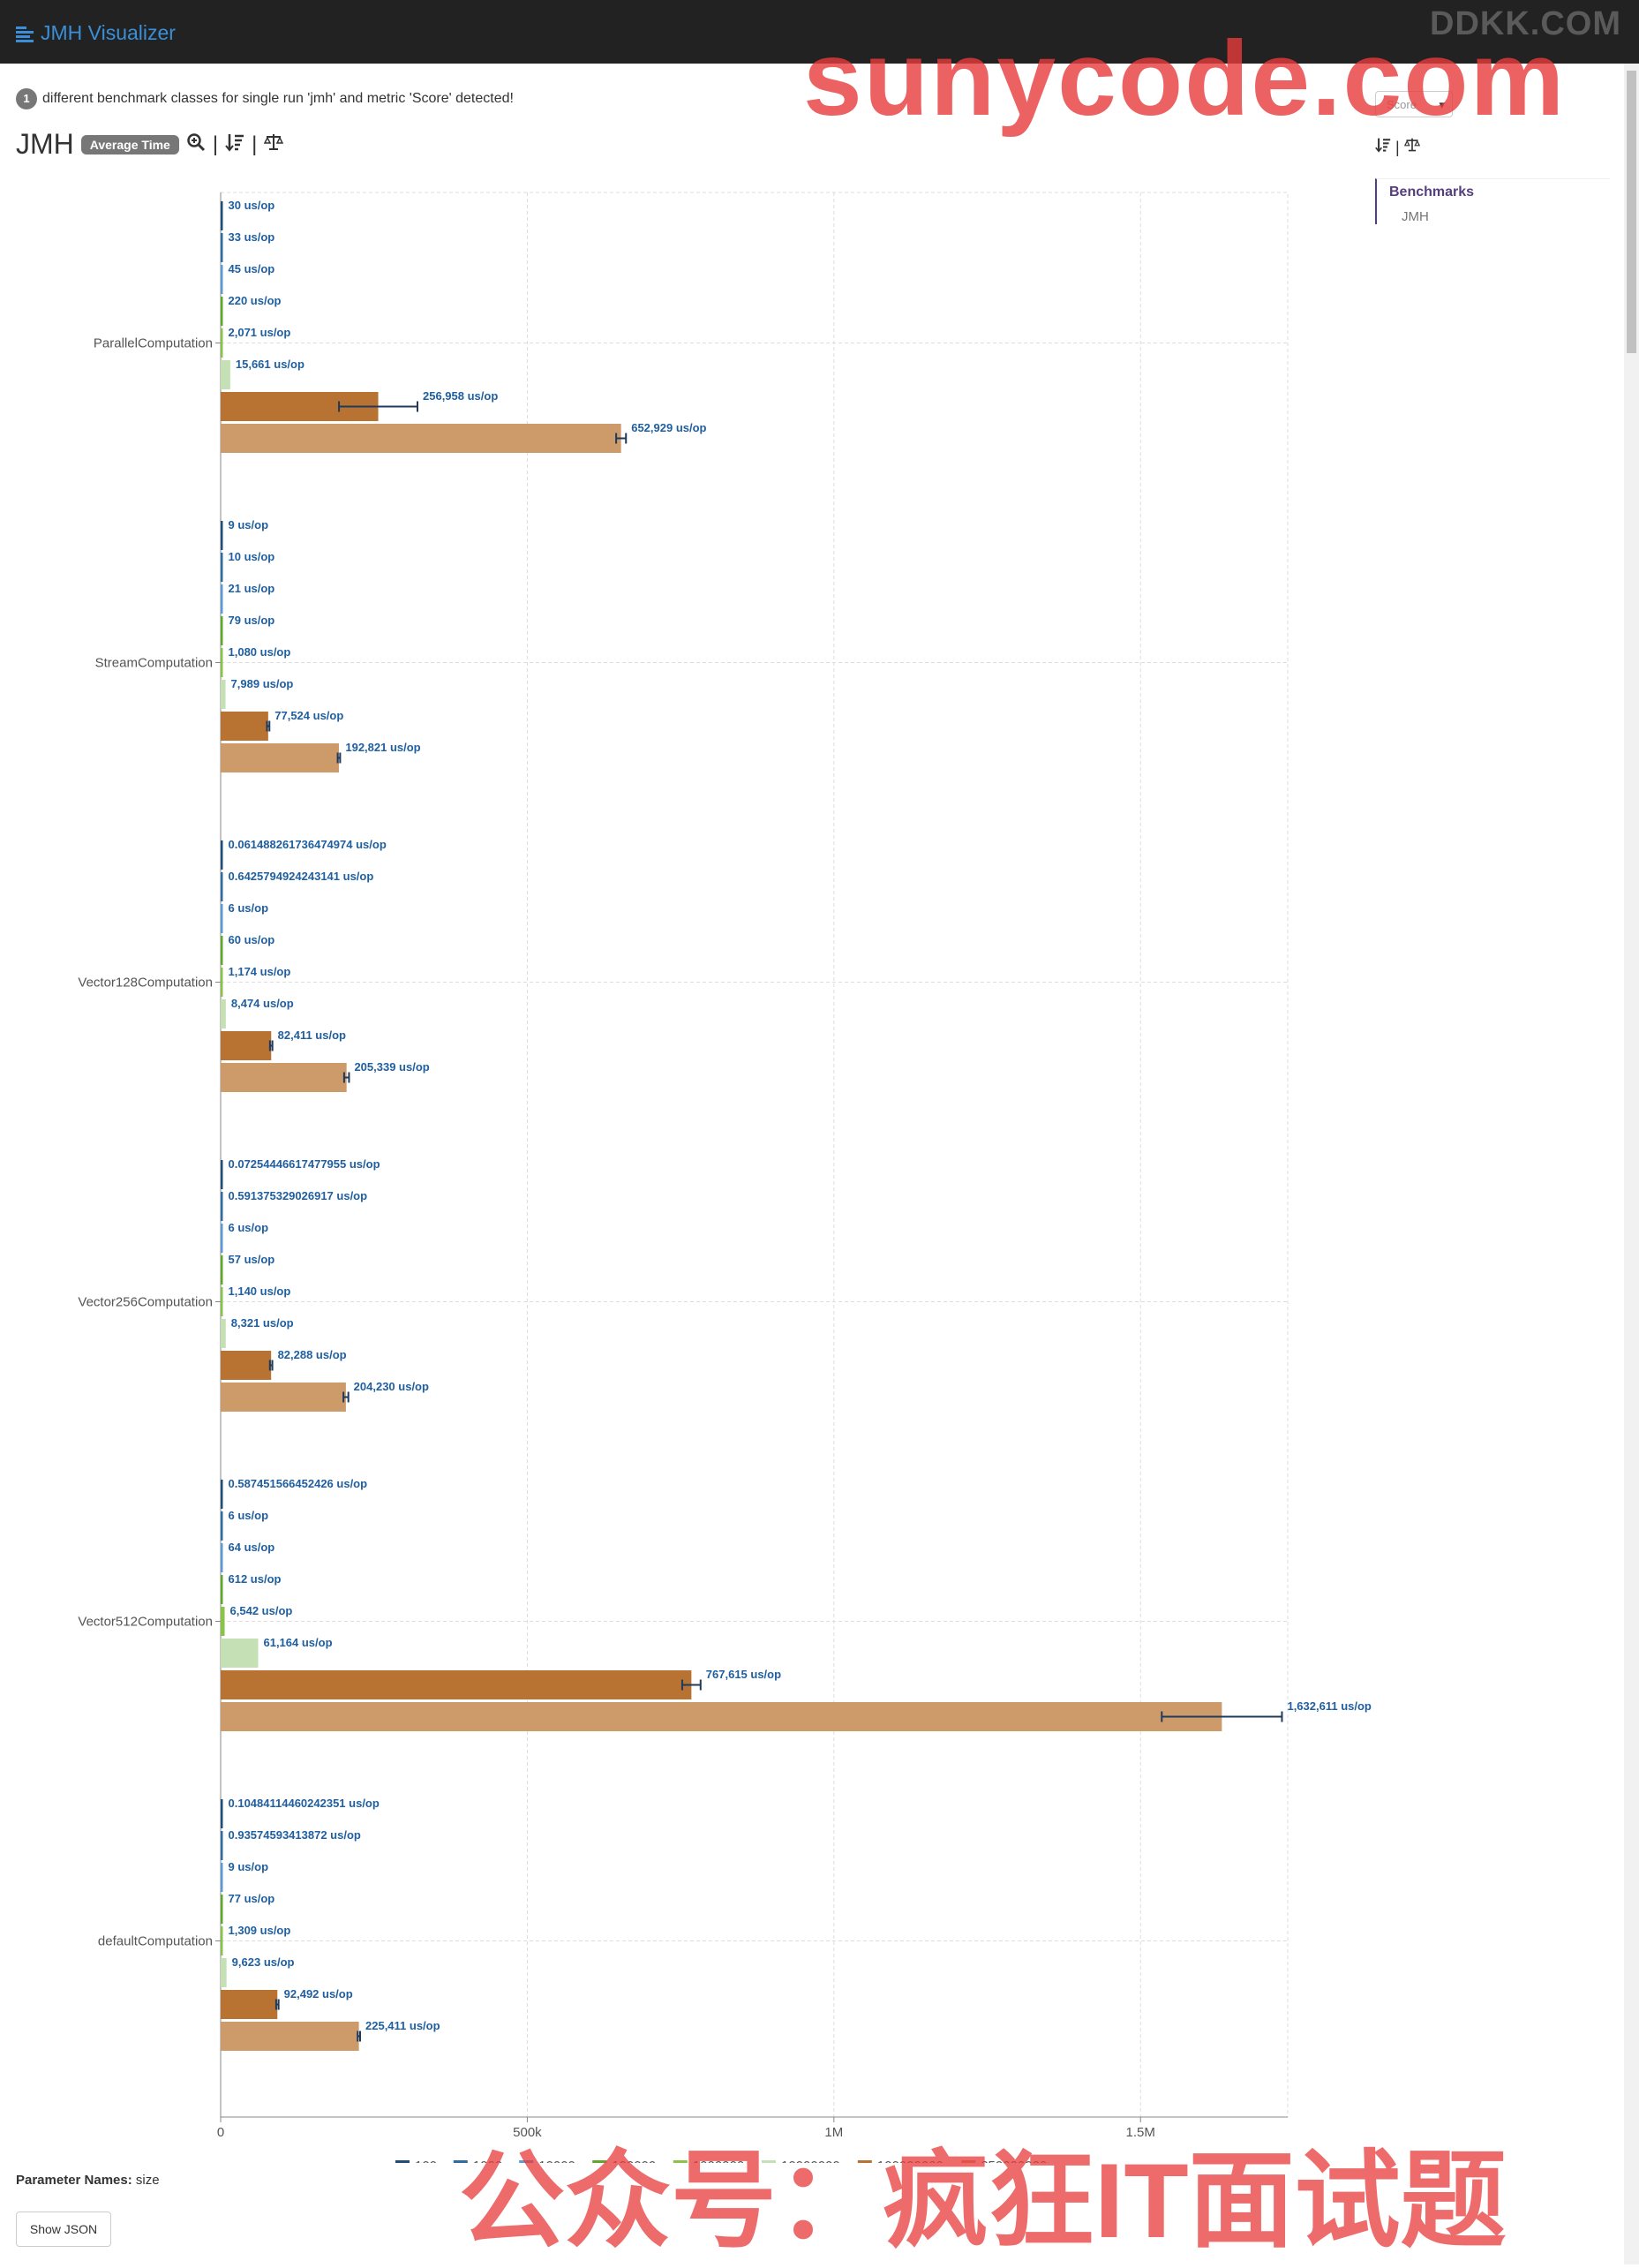 The width and height of the screenshot is (1639, 2268). Describe the element at coordinates (64, 2229) in the screenshot. I see `show-json-button: Show JSON` at that location.